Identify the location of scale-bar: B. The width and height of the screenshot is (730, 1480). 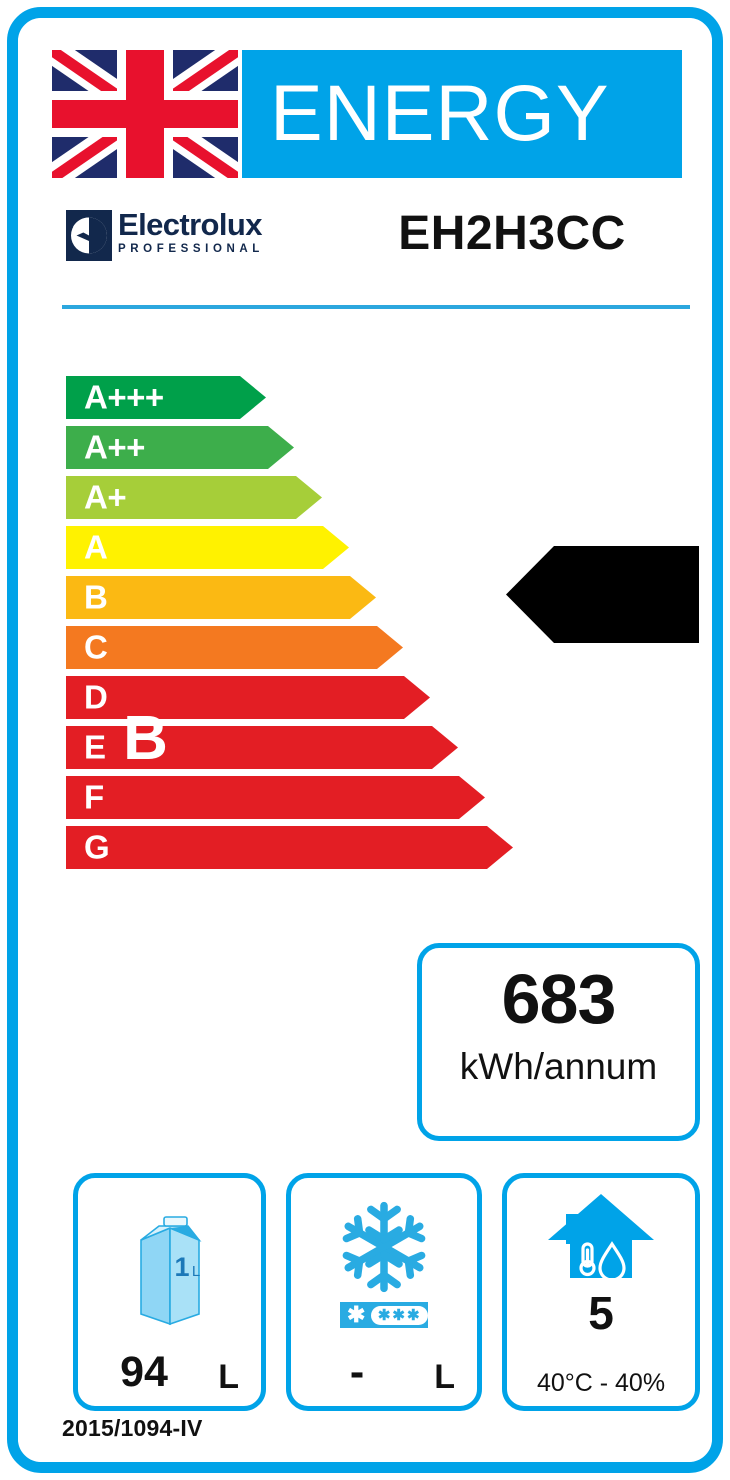
(276, 597).